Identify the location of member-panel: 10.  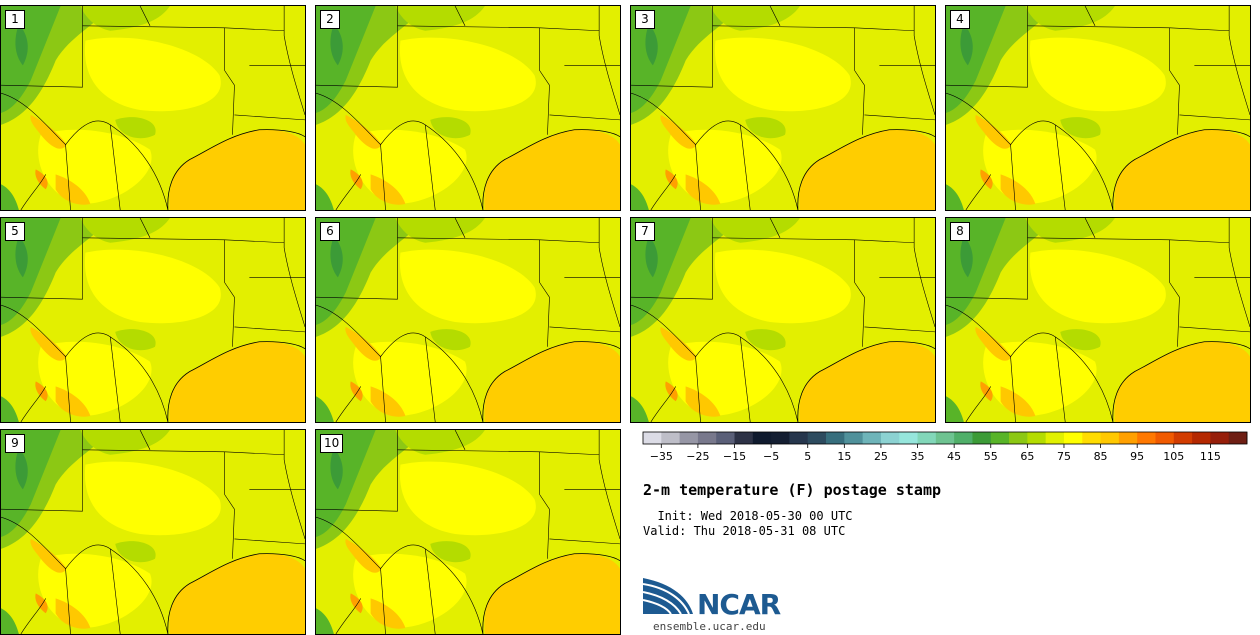
(468, 532).